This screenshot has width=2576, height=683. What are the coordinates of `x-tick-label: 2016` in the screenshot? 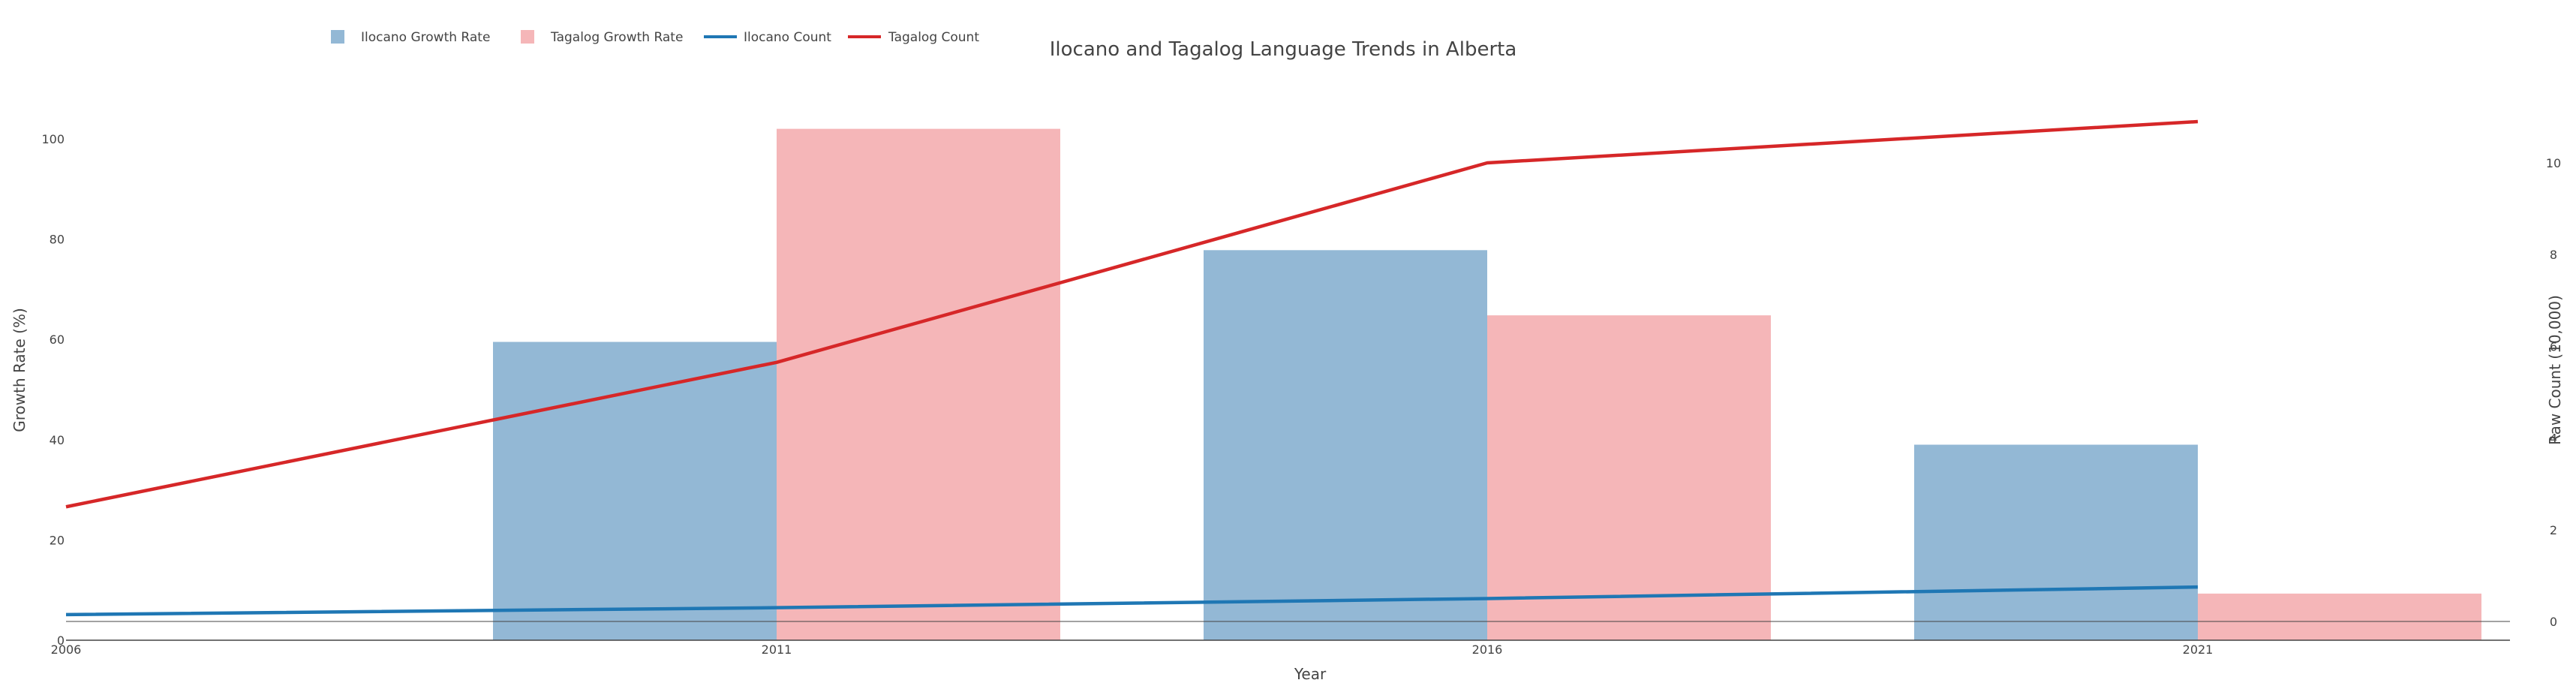 It's located at (1487, 649).